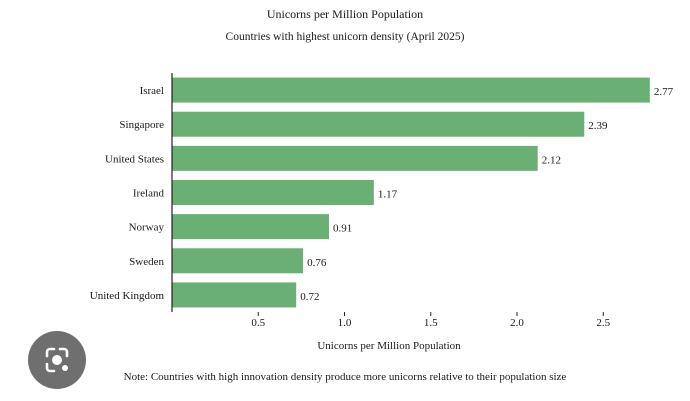  What do you see at coordinates (345, 14) in the screenshot?
I see `chart-title: Unicorns per Million Population` at bounding box center [345, 14].